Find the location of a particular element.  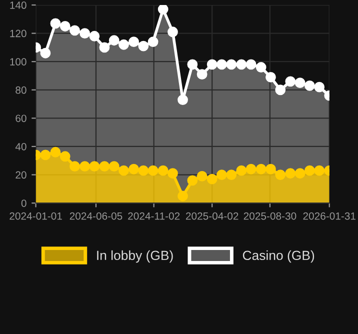

y-tick-label: 20 is located at coordinates (21, 175).